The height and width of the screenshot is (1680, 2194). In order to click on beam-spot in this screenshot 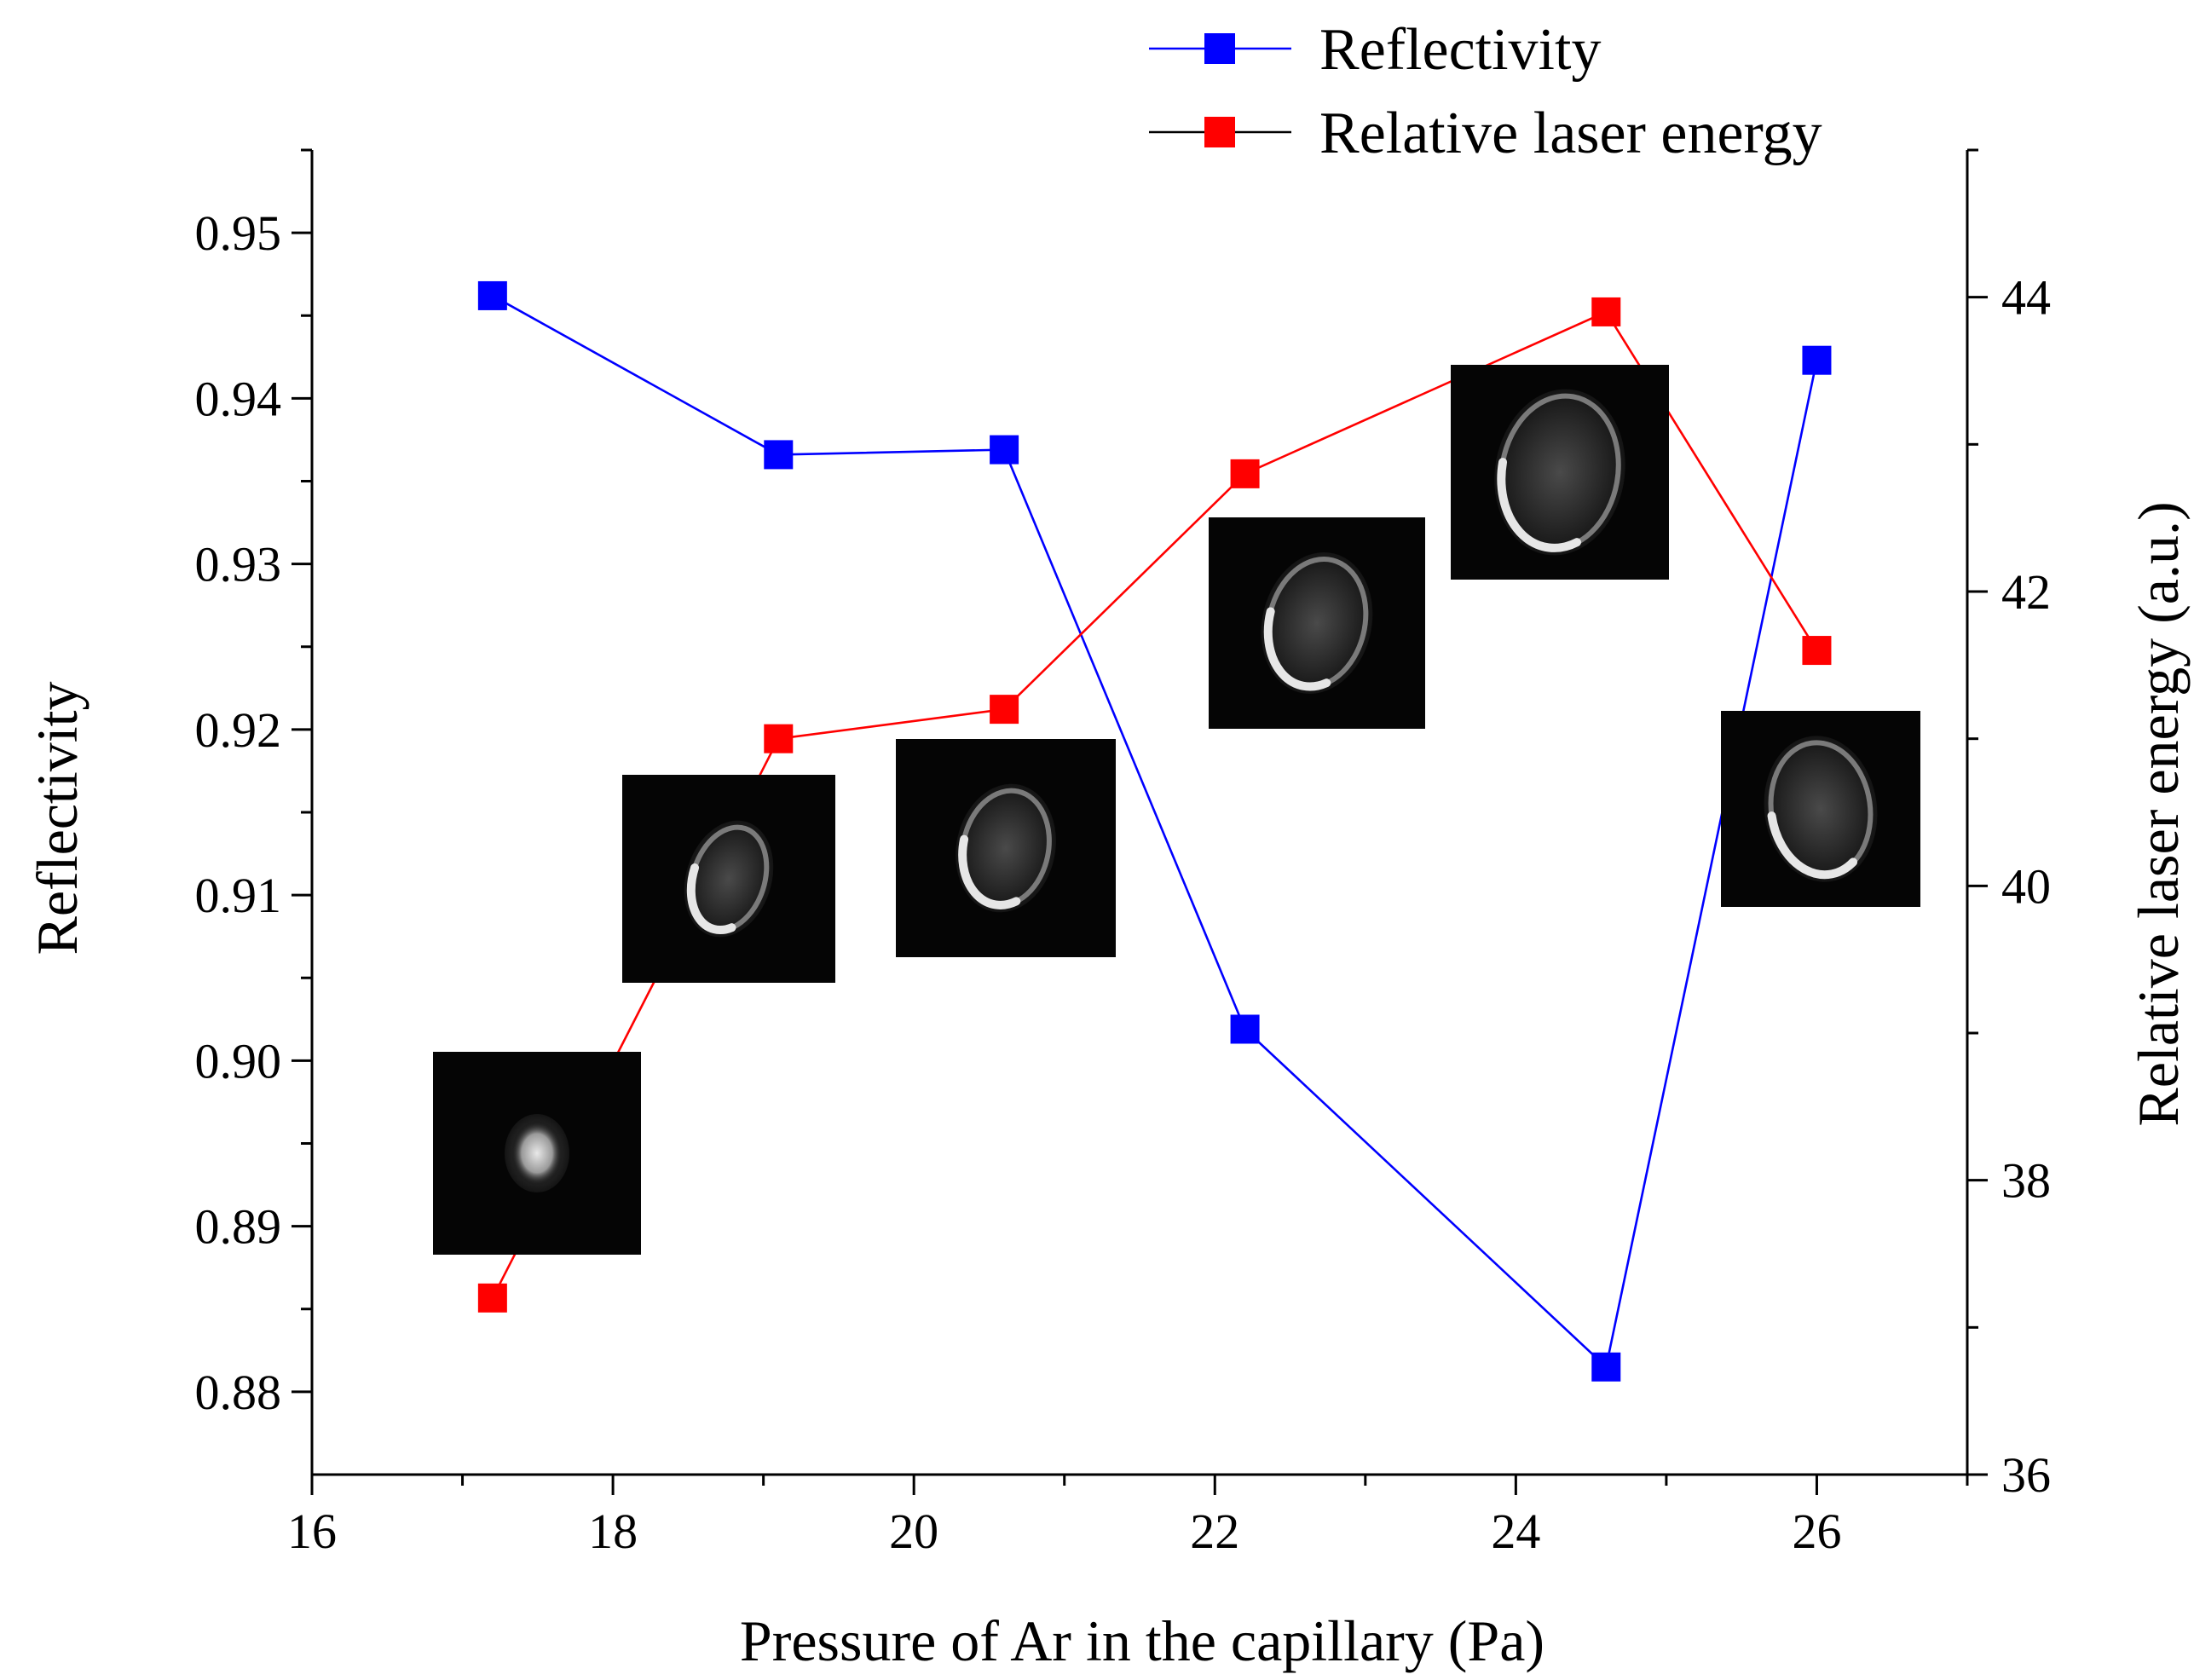, I will do `click(537, 1153)`.